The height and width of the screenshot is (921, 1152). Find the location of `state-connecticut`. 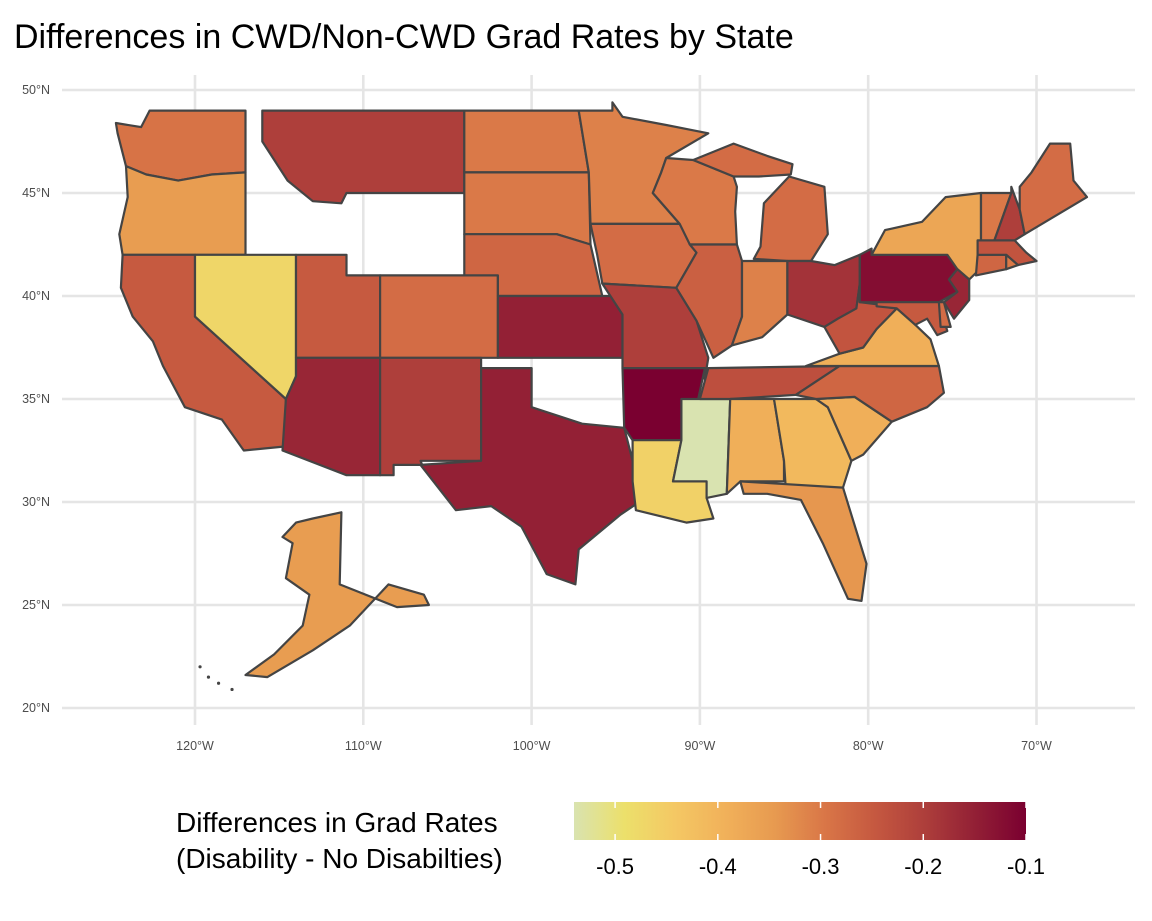

state-connecticut is located at coordinates (991, 265).